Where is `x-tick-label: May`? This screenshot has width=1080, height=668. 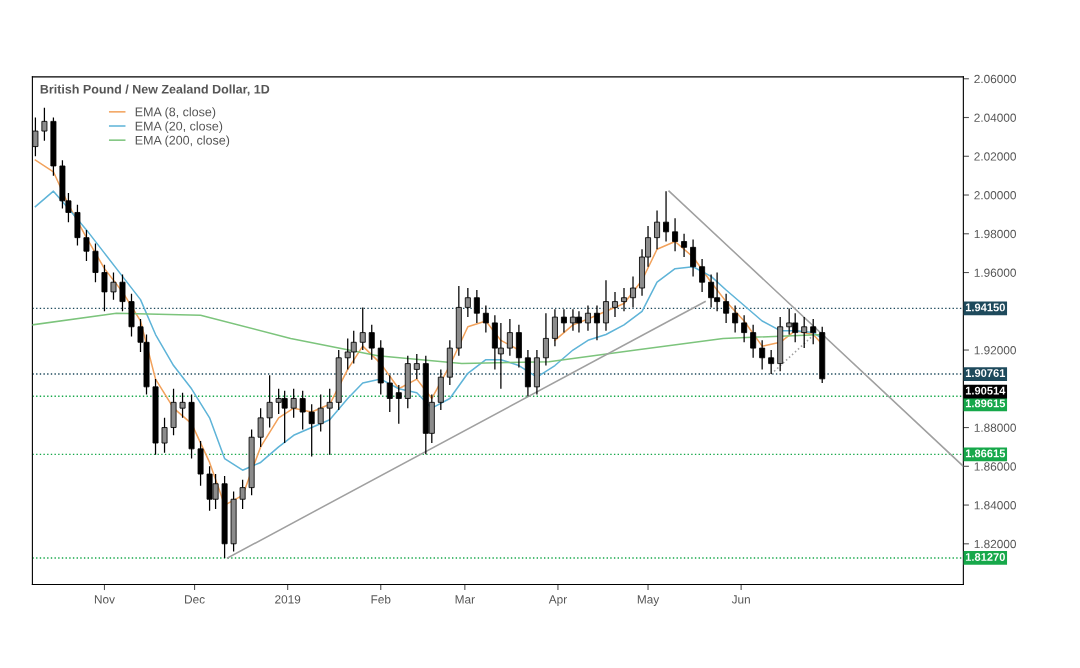
x-tick-label: May is located at coordinates (648, 600).